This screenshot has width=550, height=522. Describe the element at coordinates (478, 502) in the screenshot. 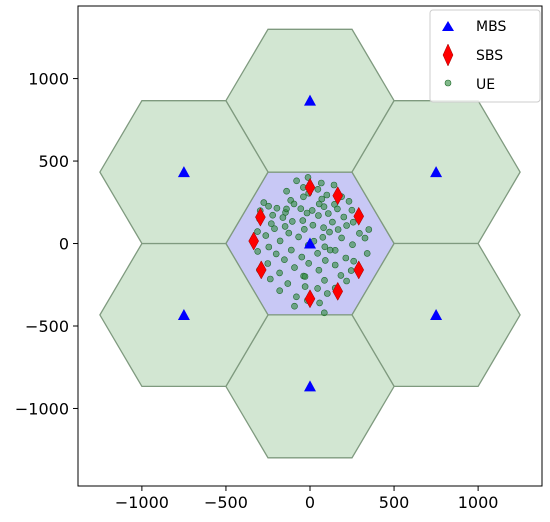

I see `x-tick-label: 1000` at that location.